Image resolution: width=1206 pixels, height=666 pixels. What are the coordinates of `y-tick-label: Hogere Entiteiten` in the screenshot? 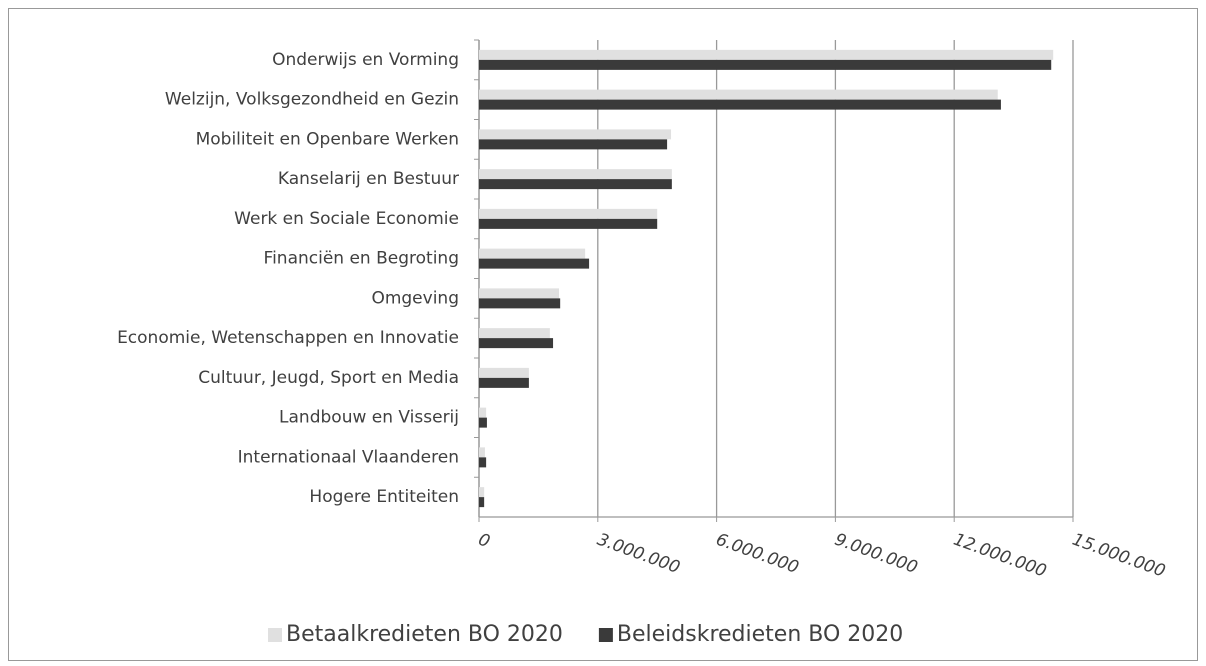 It's located at (384, 497).